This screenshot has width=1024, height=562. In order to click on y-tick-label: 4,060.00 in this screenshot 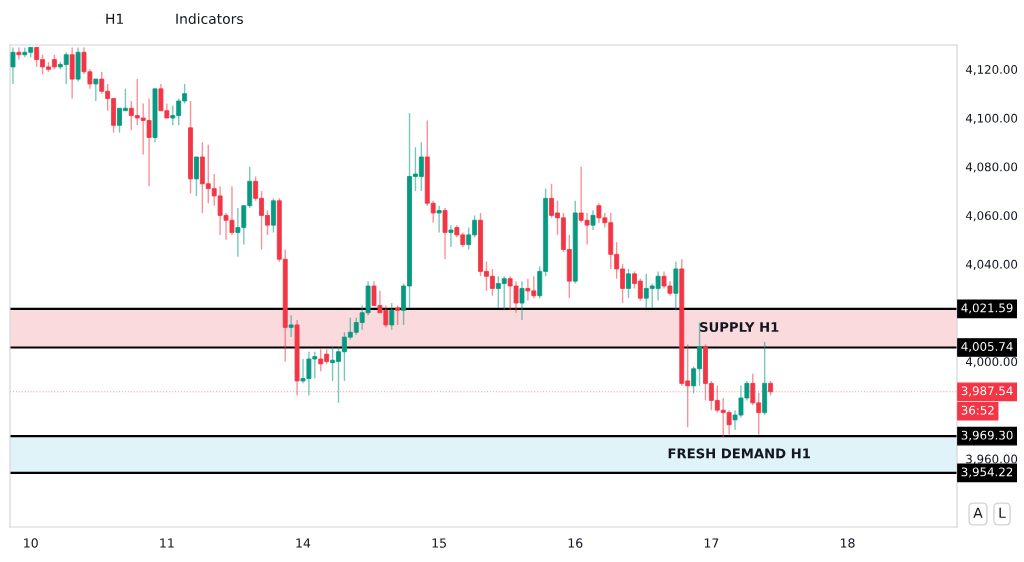, I will do `click(991, 216)`.